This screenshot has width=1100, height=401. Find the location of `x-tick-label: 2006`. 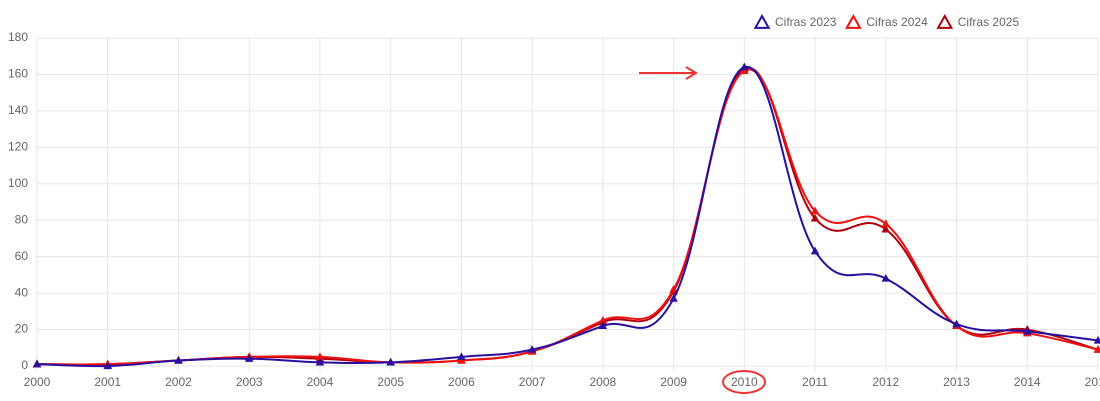

x-tick-label: 2006 is located at coordinates (461, 382).